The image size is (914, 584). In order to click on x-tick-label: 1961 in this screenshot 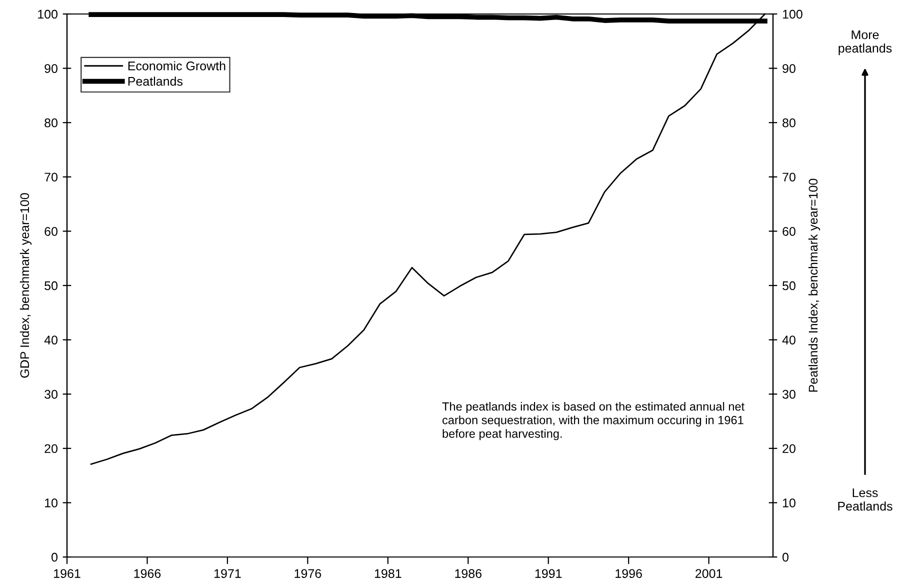, I will do `click(67, 573)`.